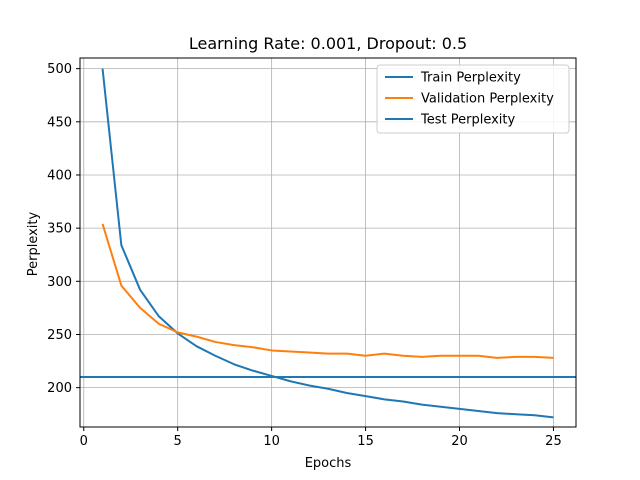 The image size is (640, 480). Describe the element at coordinates (328, 463) in the screenshot. I see `x-axis-label: Epochs` at that location.